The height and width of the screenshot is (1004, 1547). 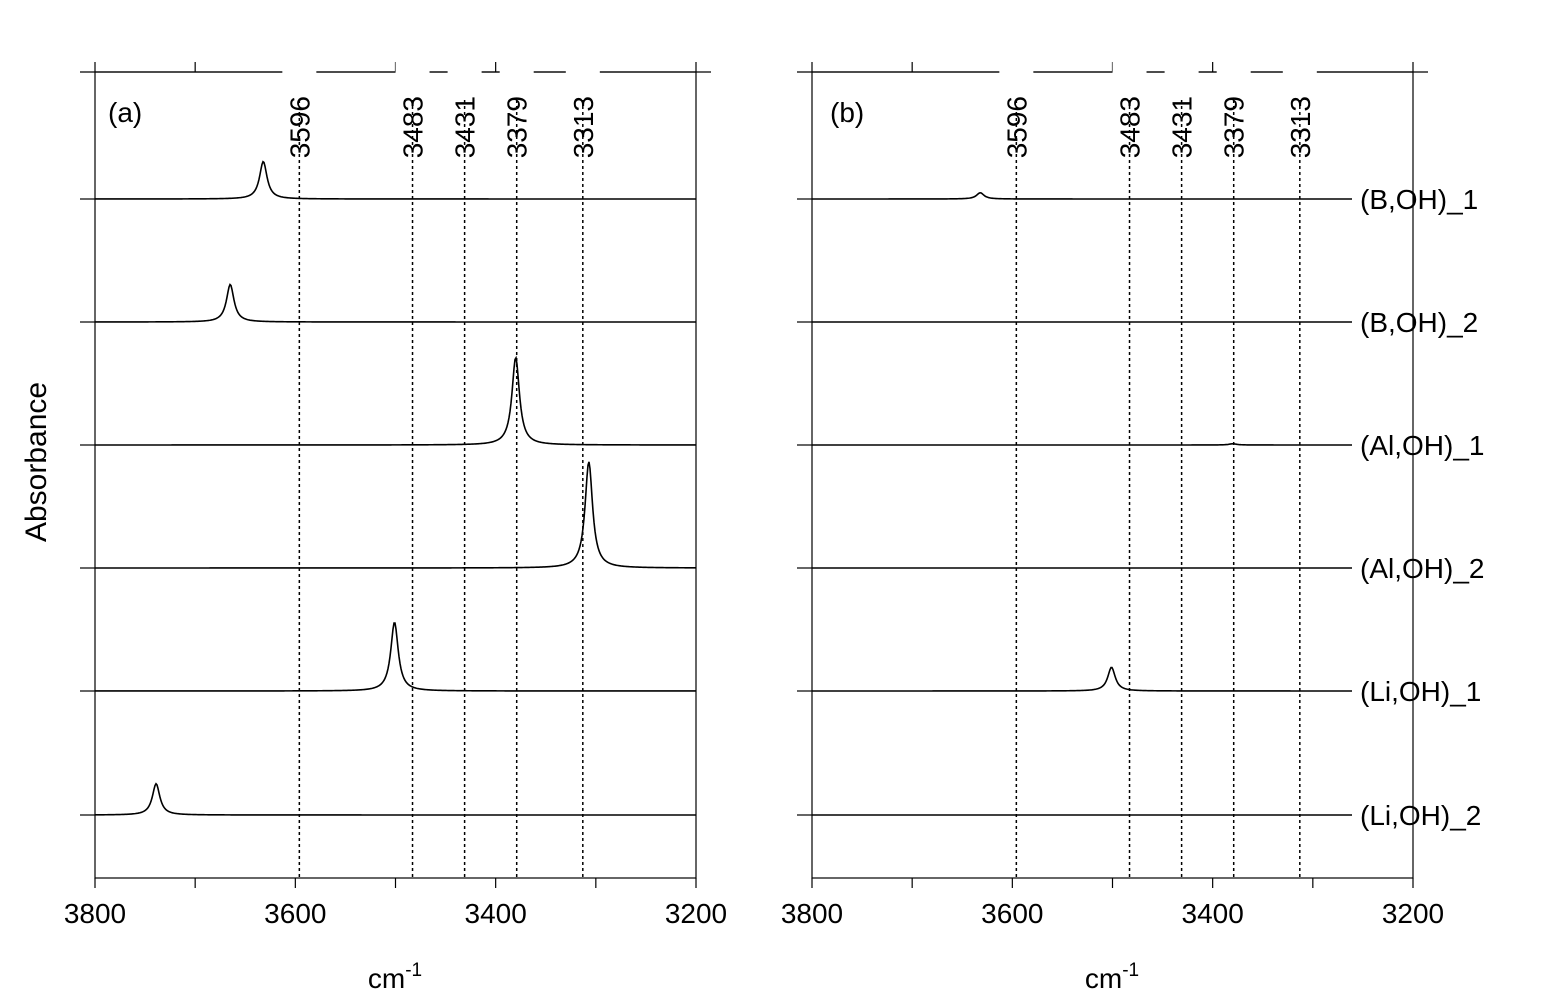 What do you see at coordinates (36, 462) in the screenshot?
I see `y-axis-label: Absorbance` at bounding box center [36, 462].